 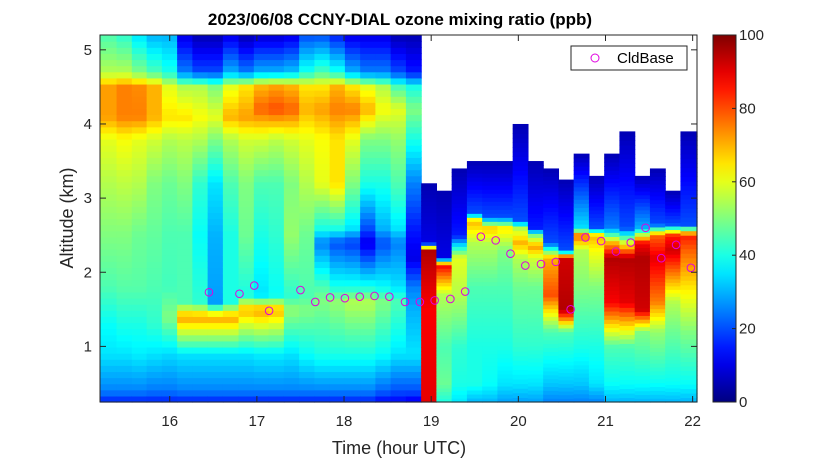 I want to click on heatmap-column, so click(x=413, y=219).